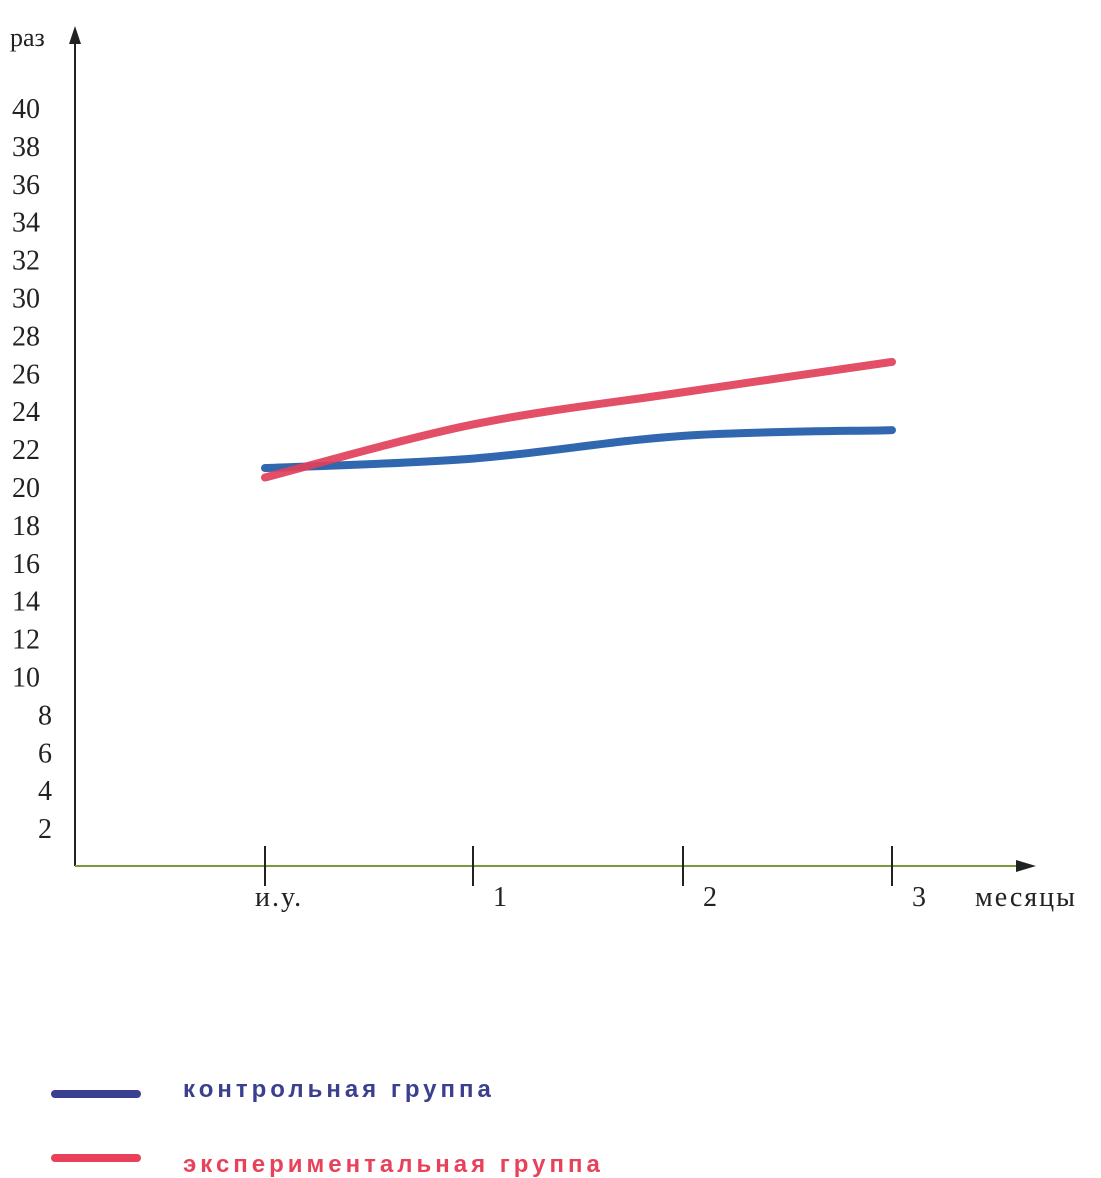 The width and height of the screenshot is (1101, 1178). I want to click on x-ticks: и.у. 1 2 3, so click(591, 879).